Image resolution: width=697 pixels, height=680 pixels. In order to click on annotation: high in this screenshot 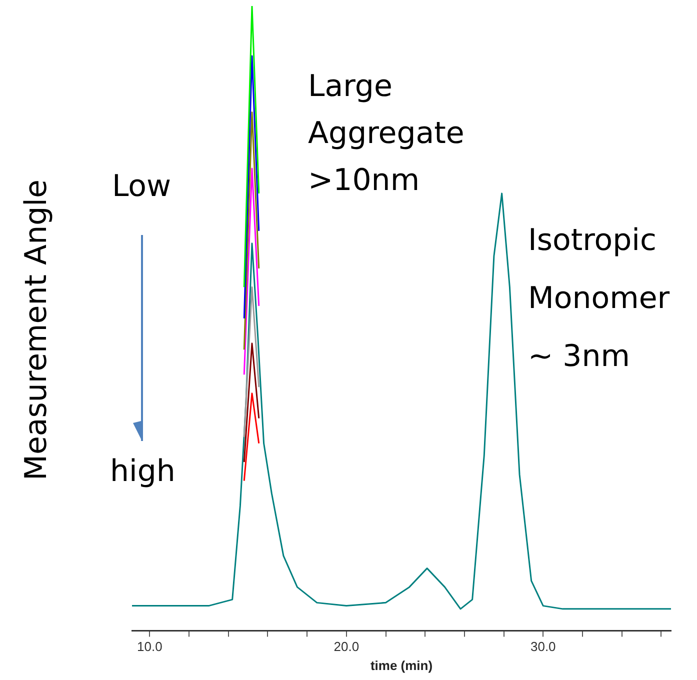, I will do `click(143, 471)`.